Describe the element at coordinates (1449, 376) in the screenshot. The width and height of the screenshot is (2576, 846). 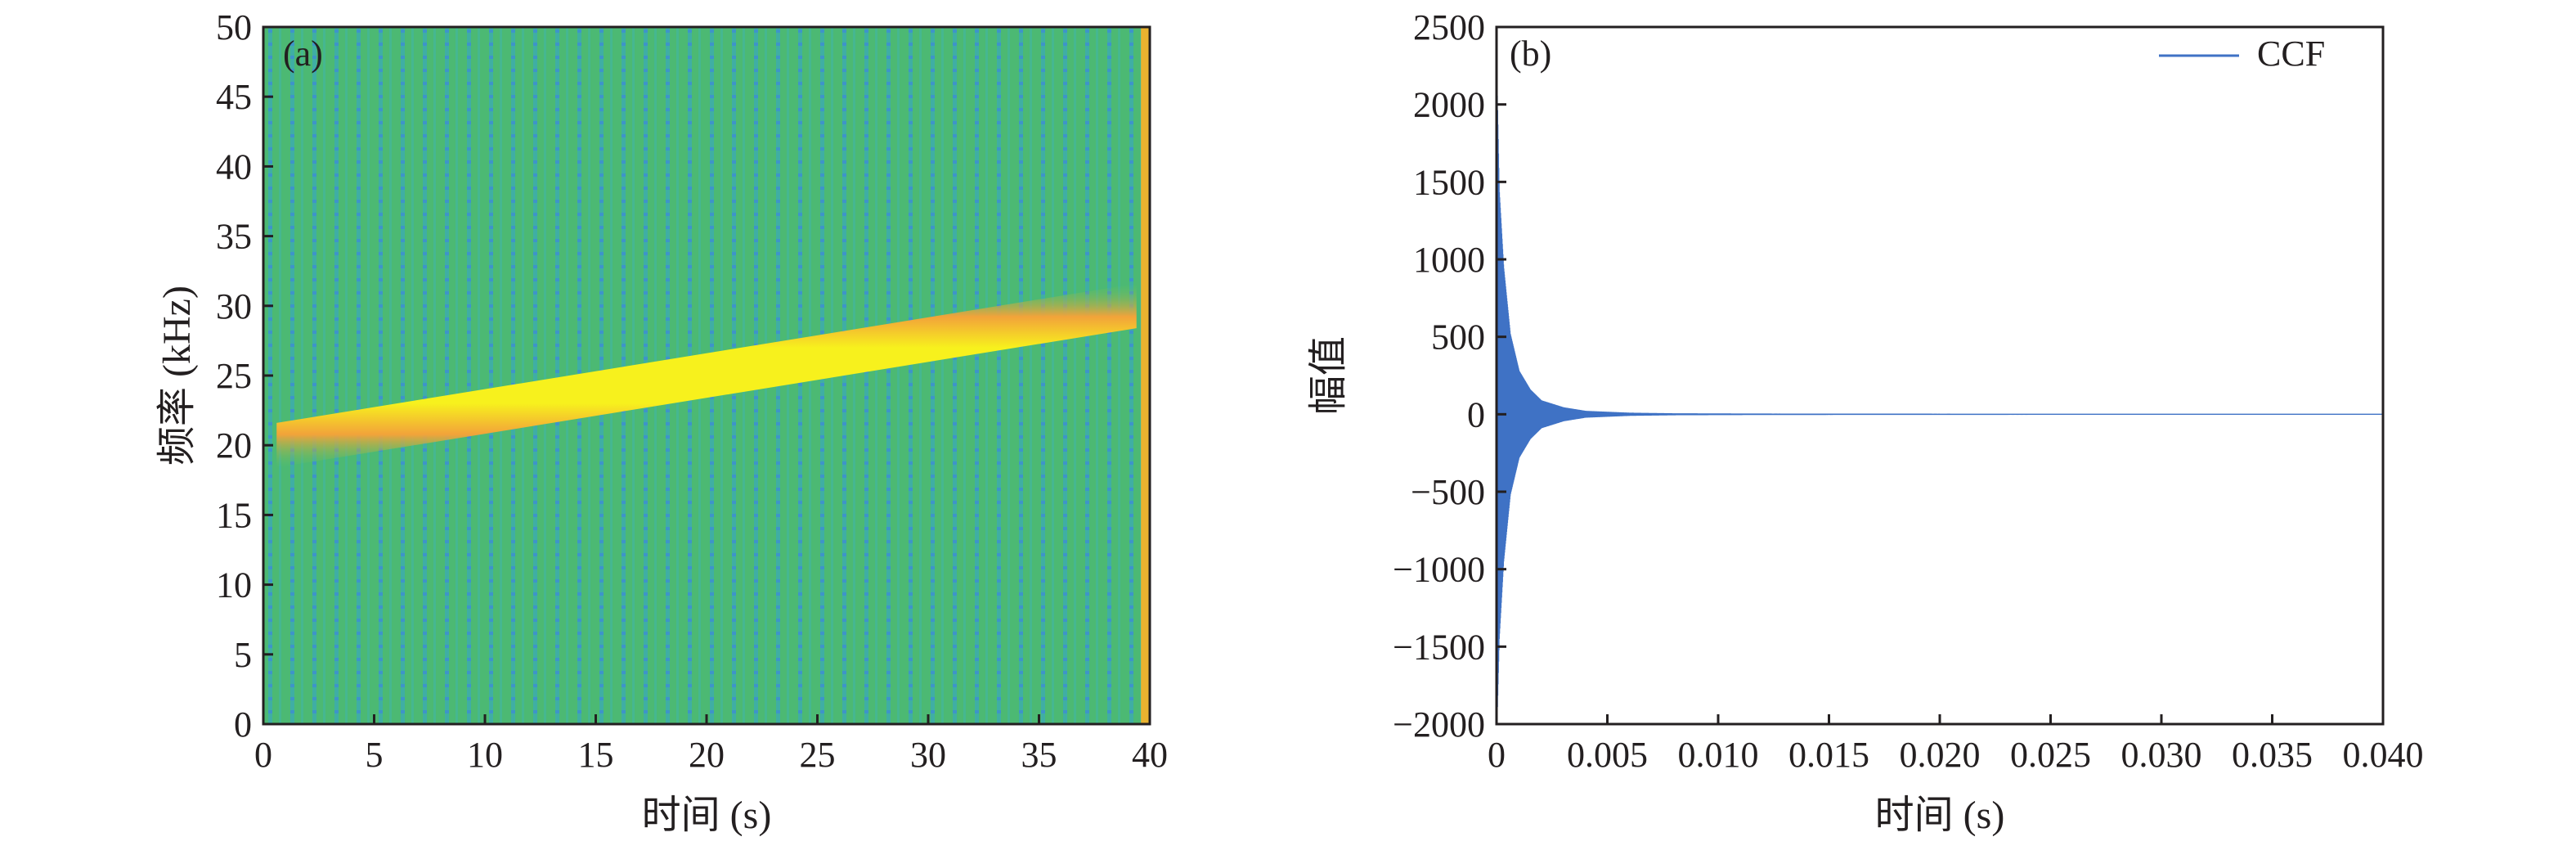
I see `y-axis-b: −2000 −1500 −1000 −500 0 500 1000 1500 2000 2500` at that location.